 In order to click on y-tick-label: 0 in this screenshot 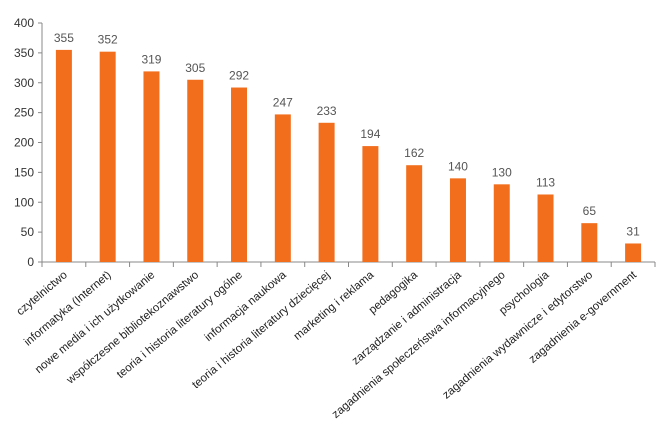, I will do `click(30, 262)`.